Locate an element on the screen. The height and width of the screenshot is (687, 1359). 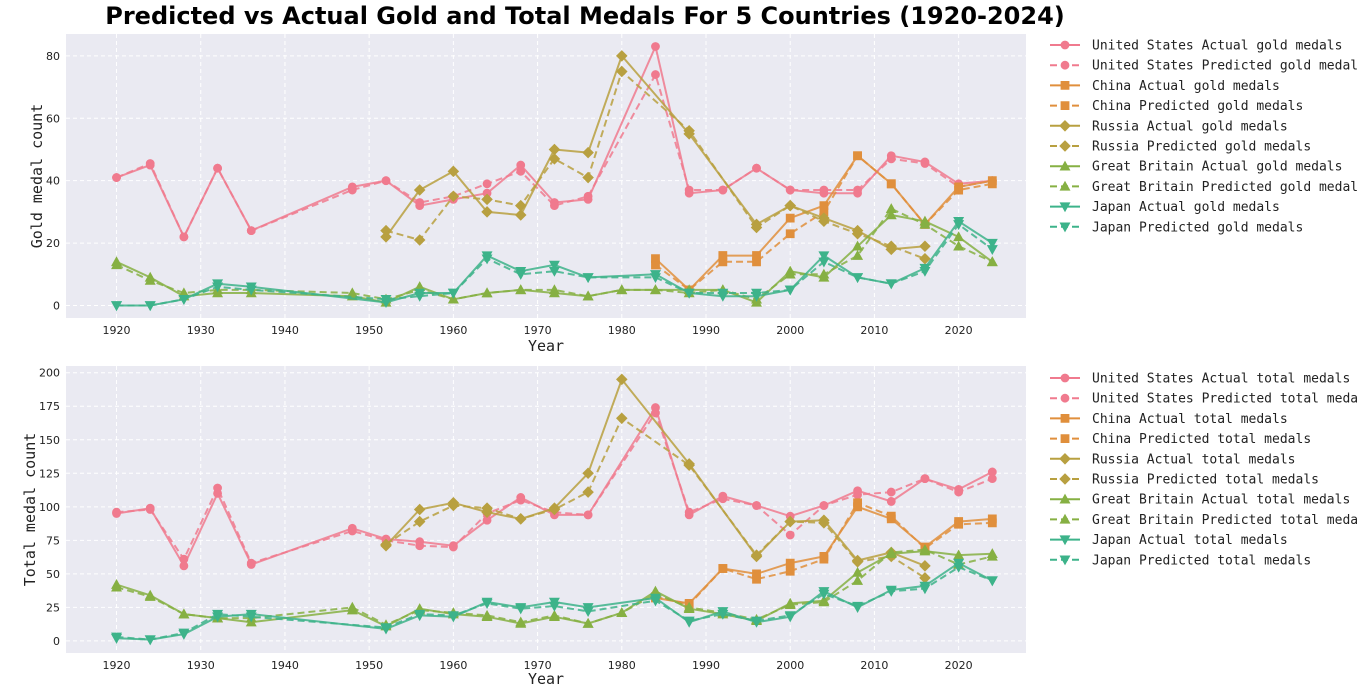
total-x-tick-label: 1990 is located at coordinates (706, 665).